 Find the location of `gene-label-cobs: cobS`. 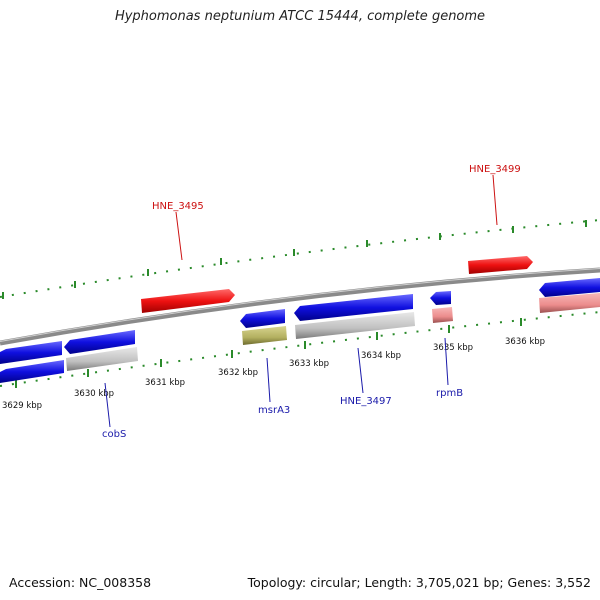

gene-label-cobs: cobS is located at coordinates (114, 434).